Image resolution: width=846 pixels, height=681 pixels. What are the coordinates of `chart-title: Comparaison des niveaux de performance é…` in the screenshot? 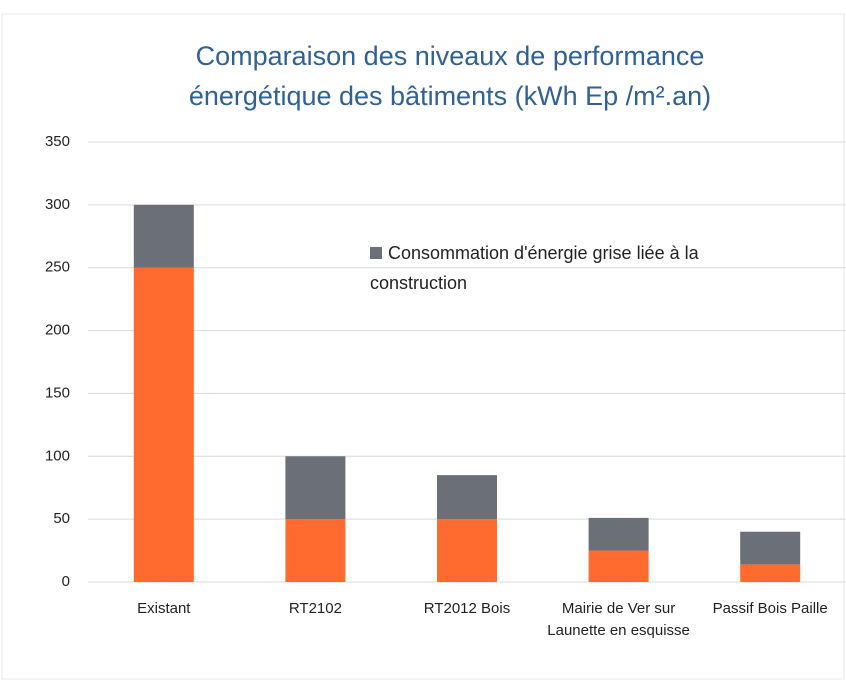 It's located at (450, 76).